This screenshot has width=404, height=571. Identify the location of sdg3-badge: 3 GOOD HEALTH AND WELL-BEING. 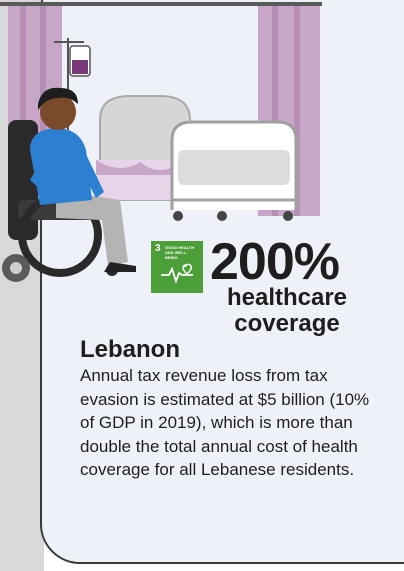
(177, 267).